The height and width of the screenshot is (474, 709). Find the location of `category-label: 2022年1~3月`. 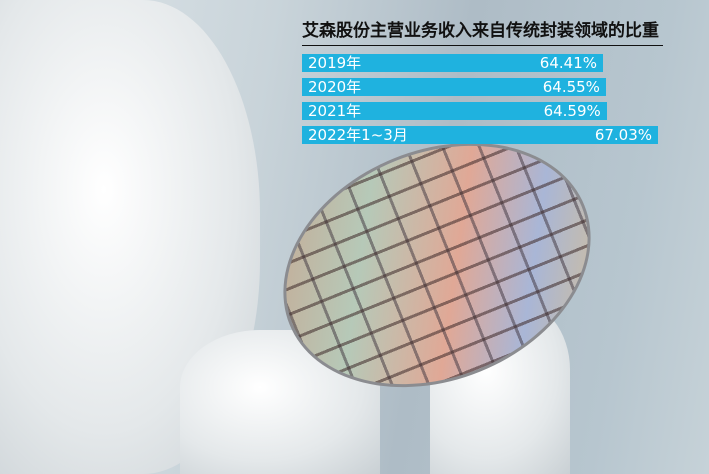

category-label: 2022年1~3月 is located at coordinates (358, 135).